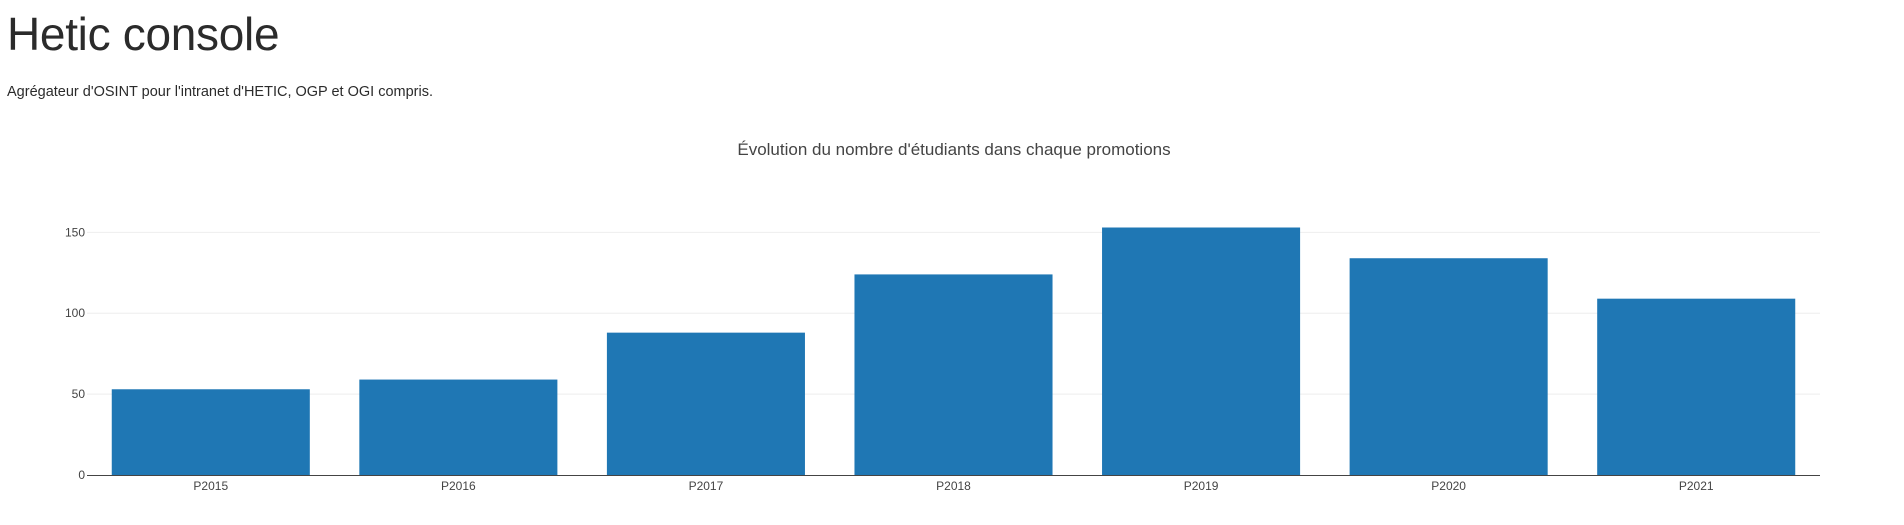 The image size is (1904, 525). I want to click on x-tick-label: P2015, so click(210, 486).